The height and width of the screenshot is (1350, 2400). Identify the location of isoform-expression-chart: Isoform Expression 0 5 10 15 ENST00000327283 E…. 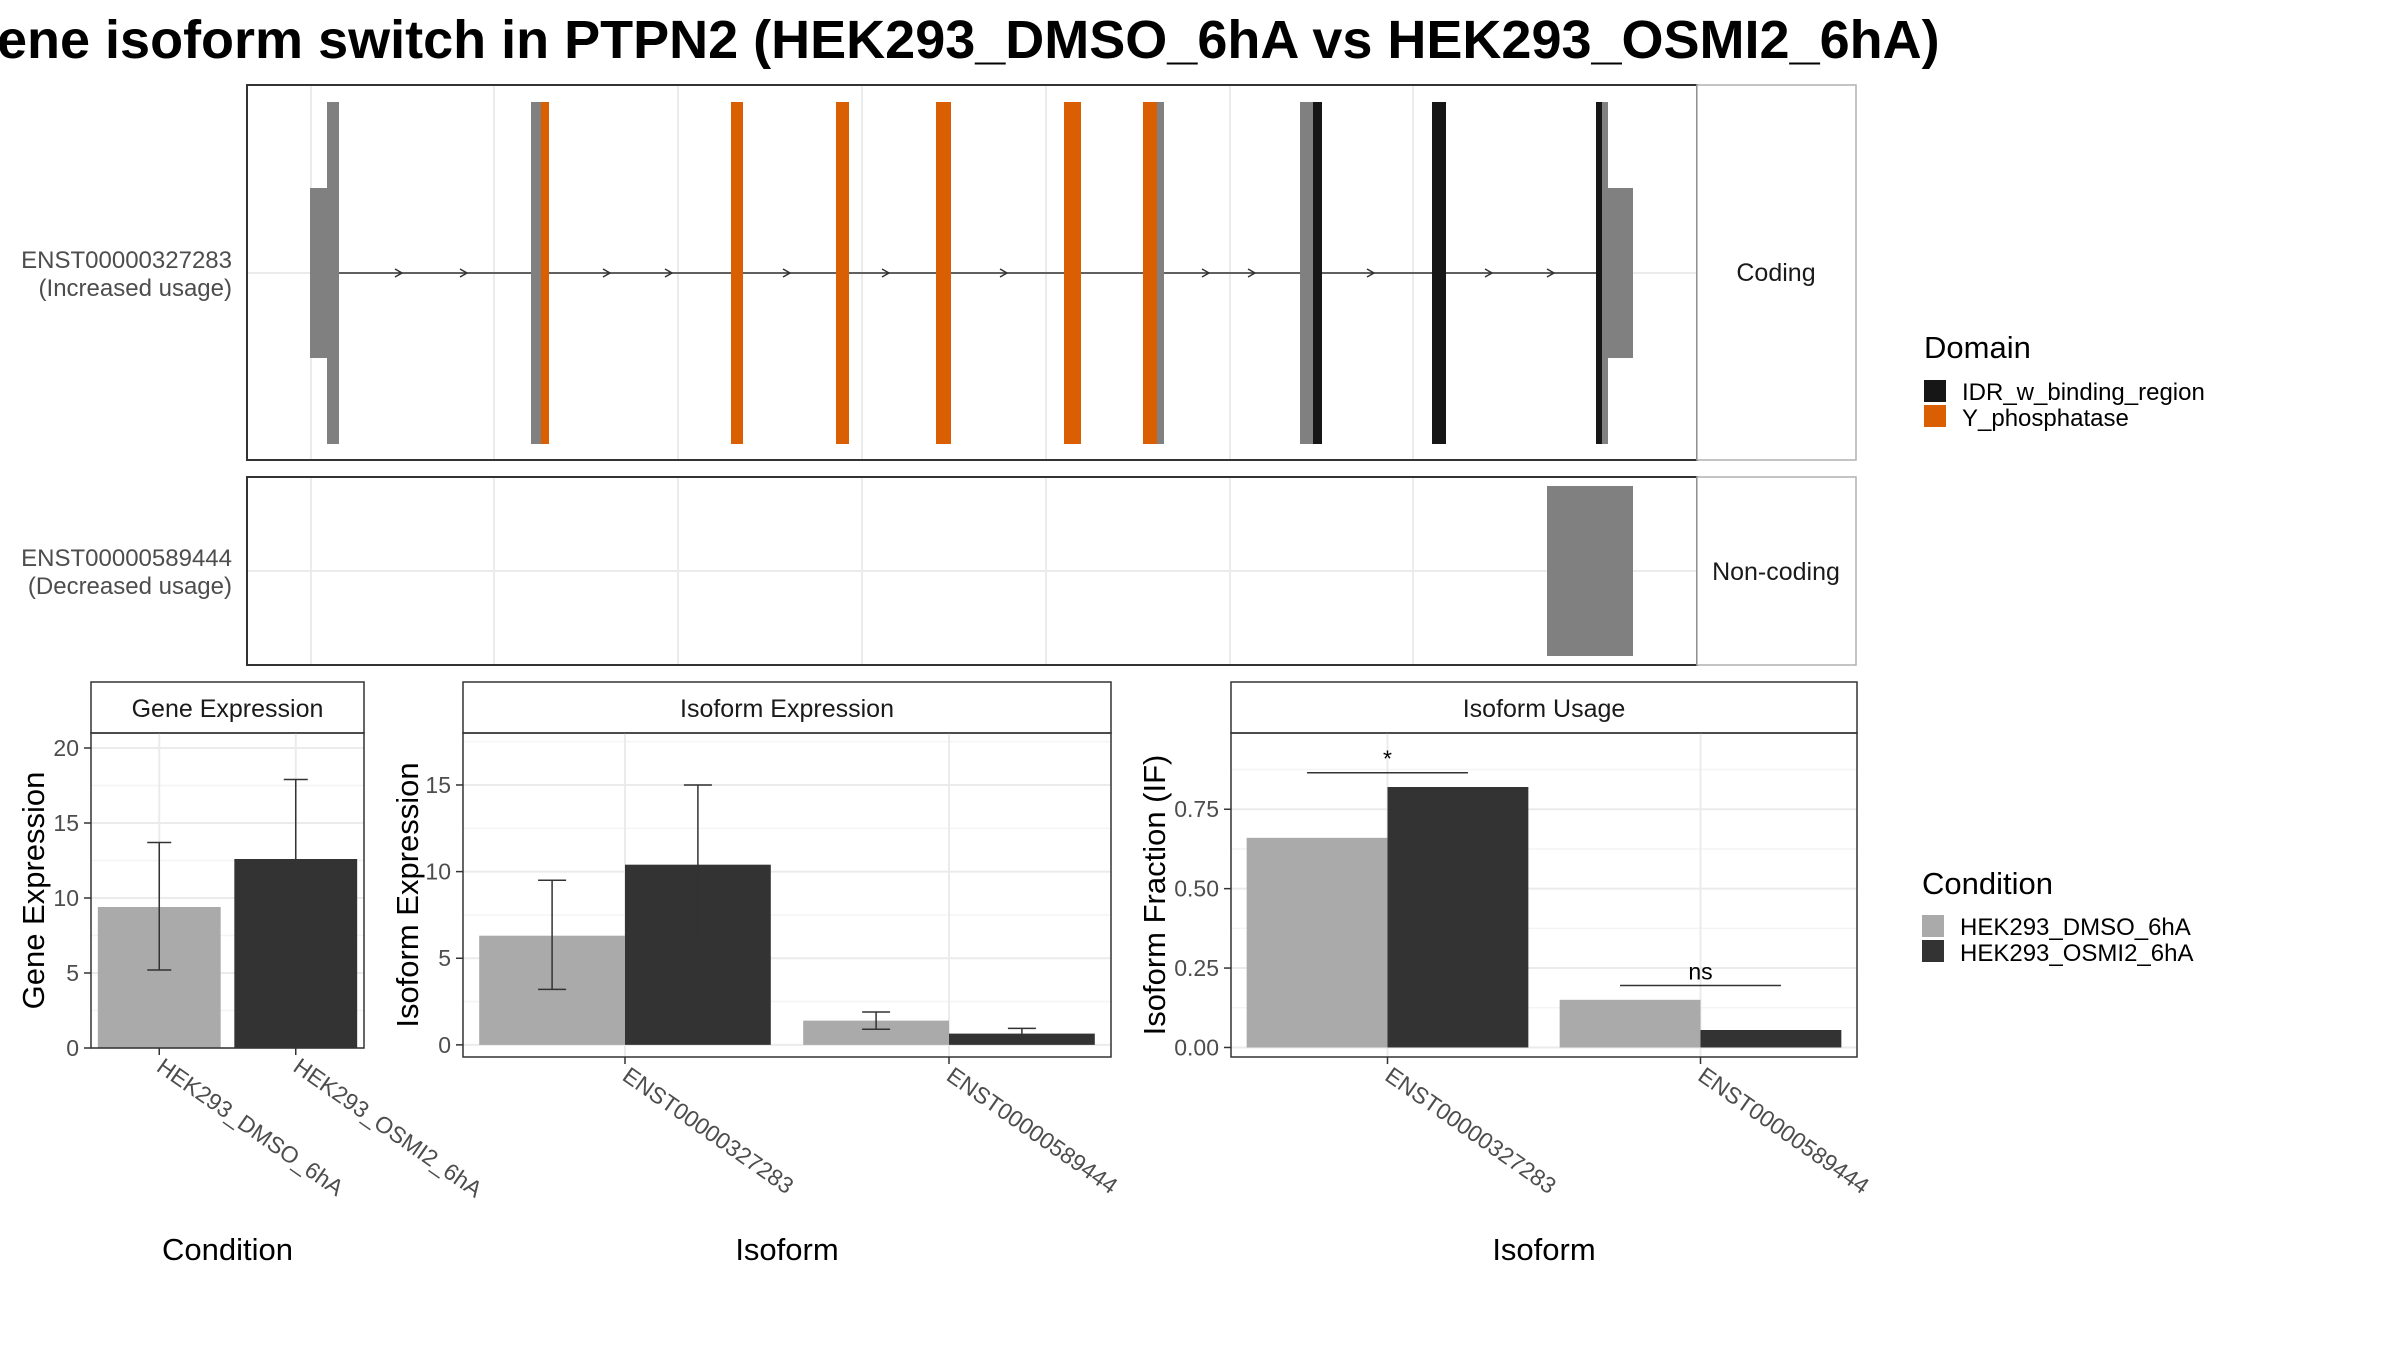
(756, 974).